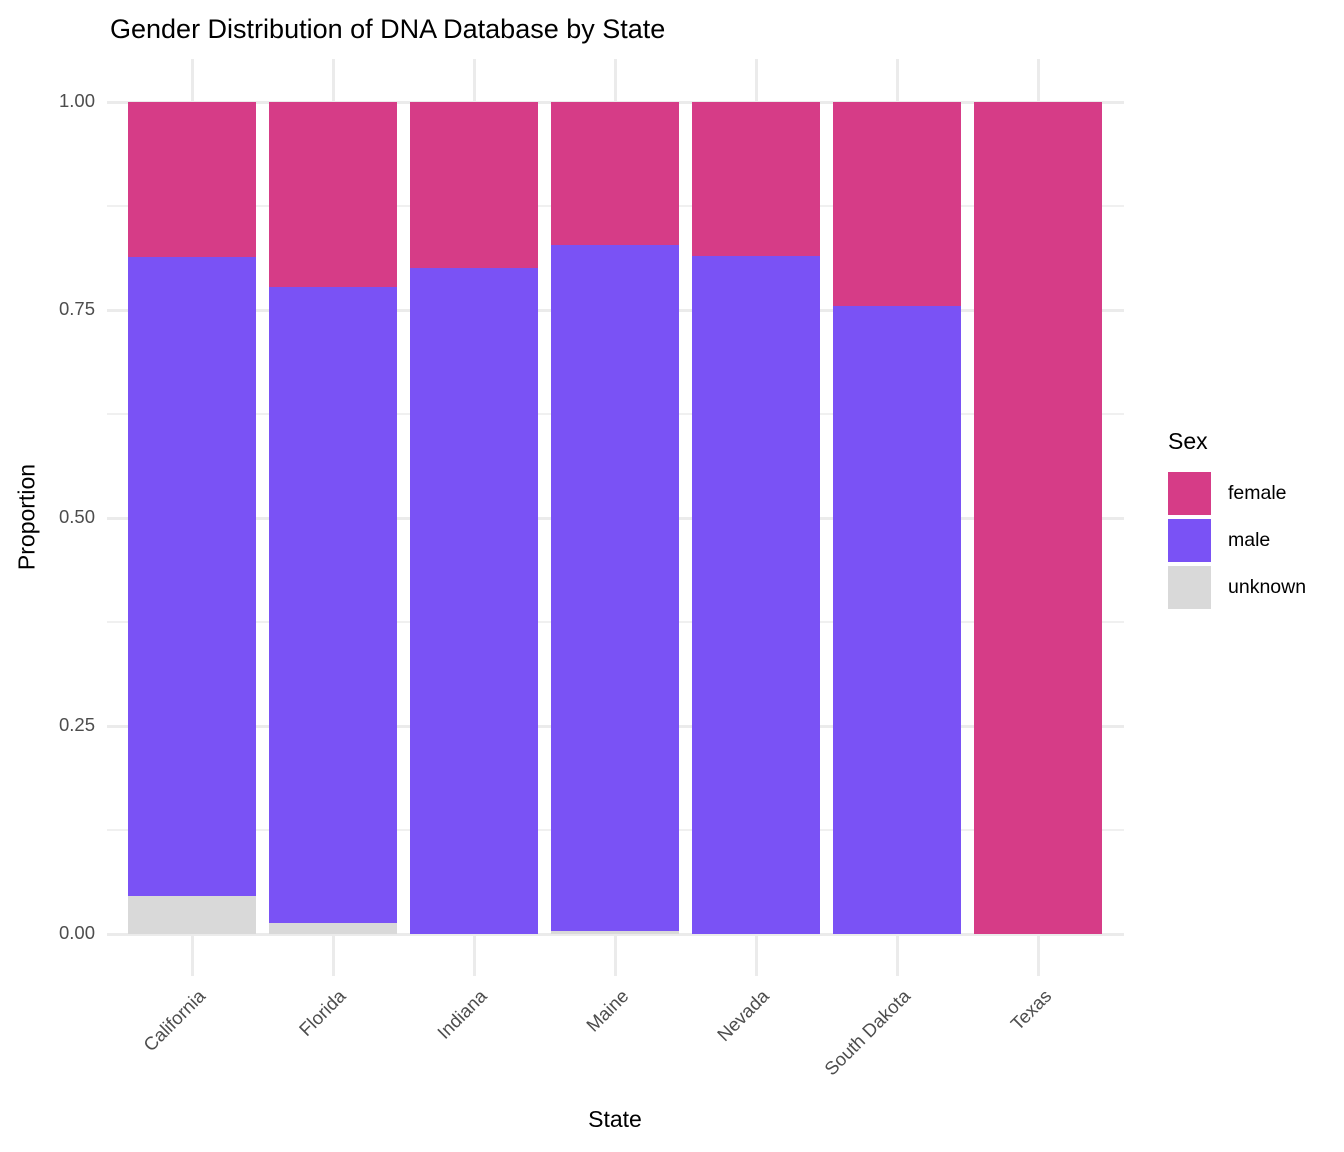 This screenshot has width=1344, height=1152. I want to click on bar-segment-maine-unknown, so click(615, 932).